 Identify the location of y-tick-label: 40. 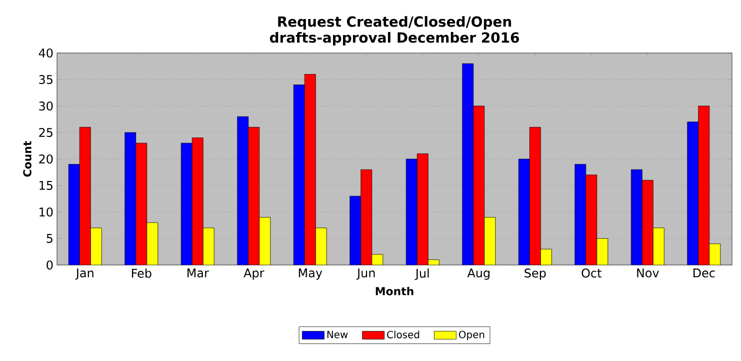
(45, 53).